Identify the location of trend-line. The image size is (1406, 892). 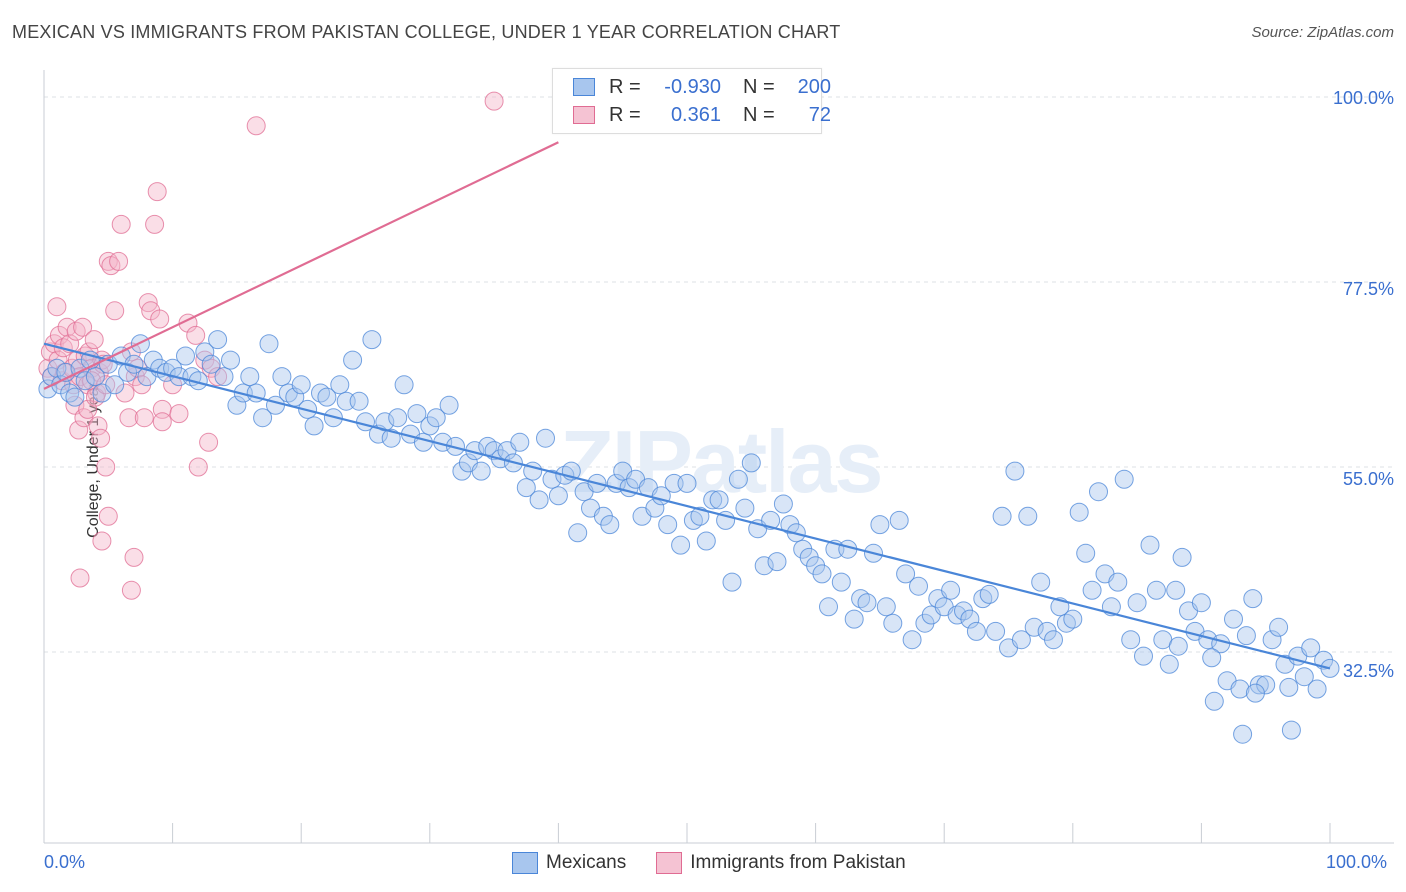
(301, 265).